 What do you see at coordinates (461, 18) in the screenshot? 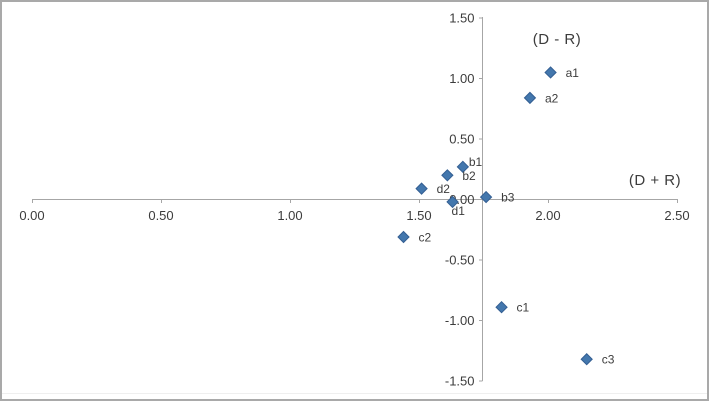
I see `y-tick-label: 1.50` at bounding box center [461, 18].